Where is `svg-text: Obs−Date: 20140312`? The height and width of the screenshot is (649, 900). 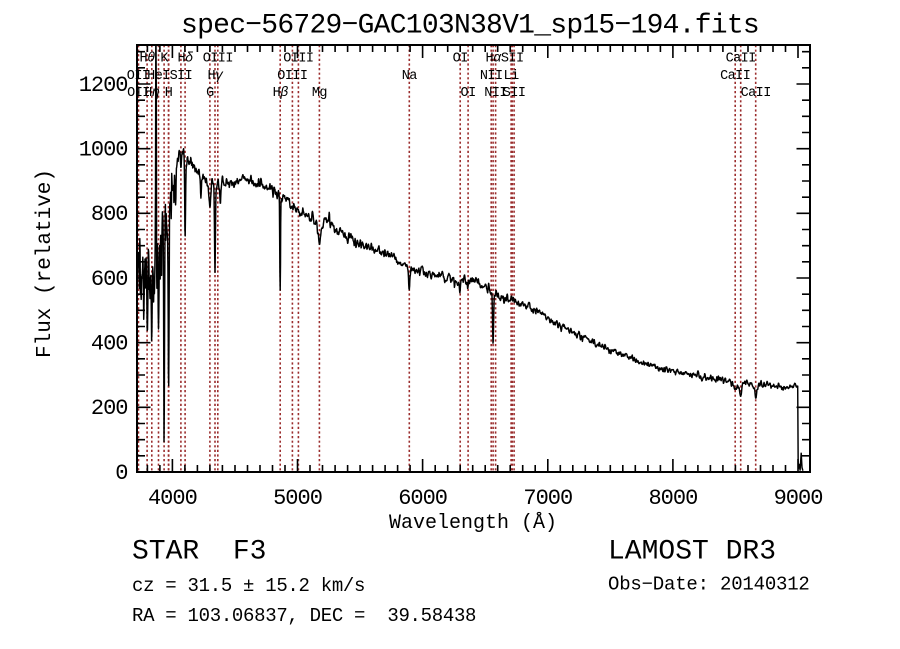
svg-text: Obs−Date: 20140312 is located at coordinates (709, 585).